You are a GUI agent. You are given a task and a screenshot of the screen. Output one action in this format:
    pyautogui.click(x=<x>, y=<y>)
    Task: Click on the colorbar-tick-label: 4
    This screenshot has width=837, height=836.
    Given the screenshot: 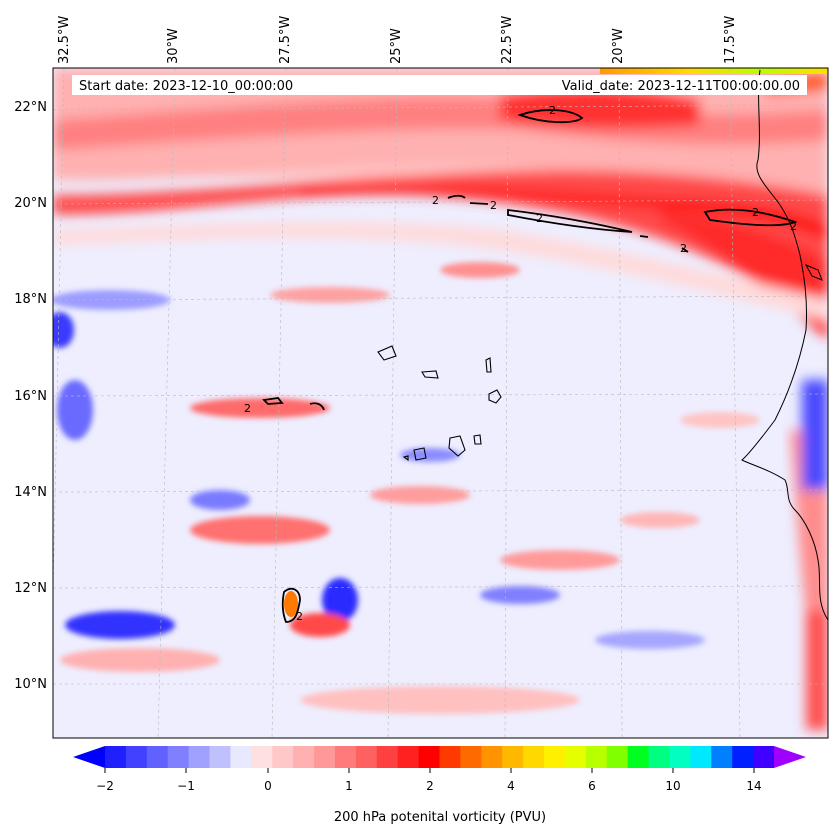 What is the action you would take?
    pyautogui.click(x=511, y=786)
    